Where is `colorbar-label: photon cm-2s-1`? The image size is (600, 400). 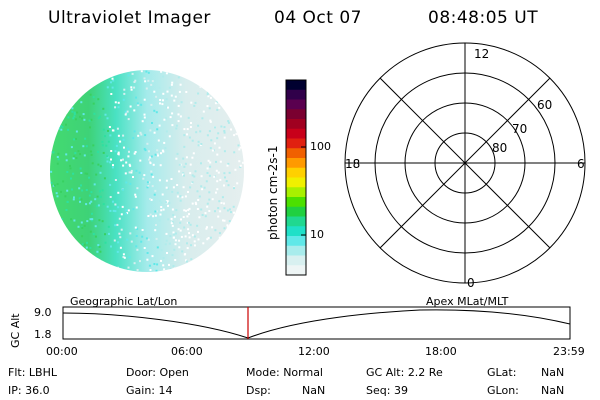
colorbar-label: photon cm-2s-1 is located at coordinates (273, 193).